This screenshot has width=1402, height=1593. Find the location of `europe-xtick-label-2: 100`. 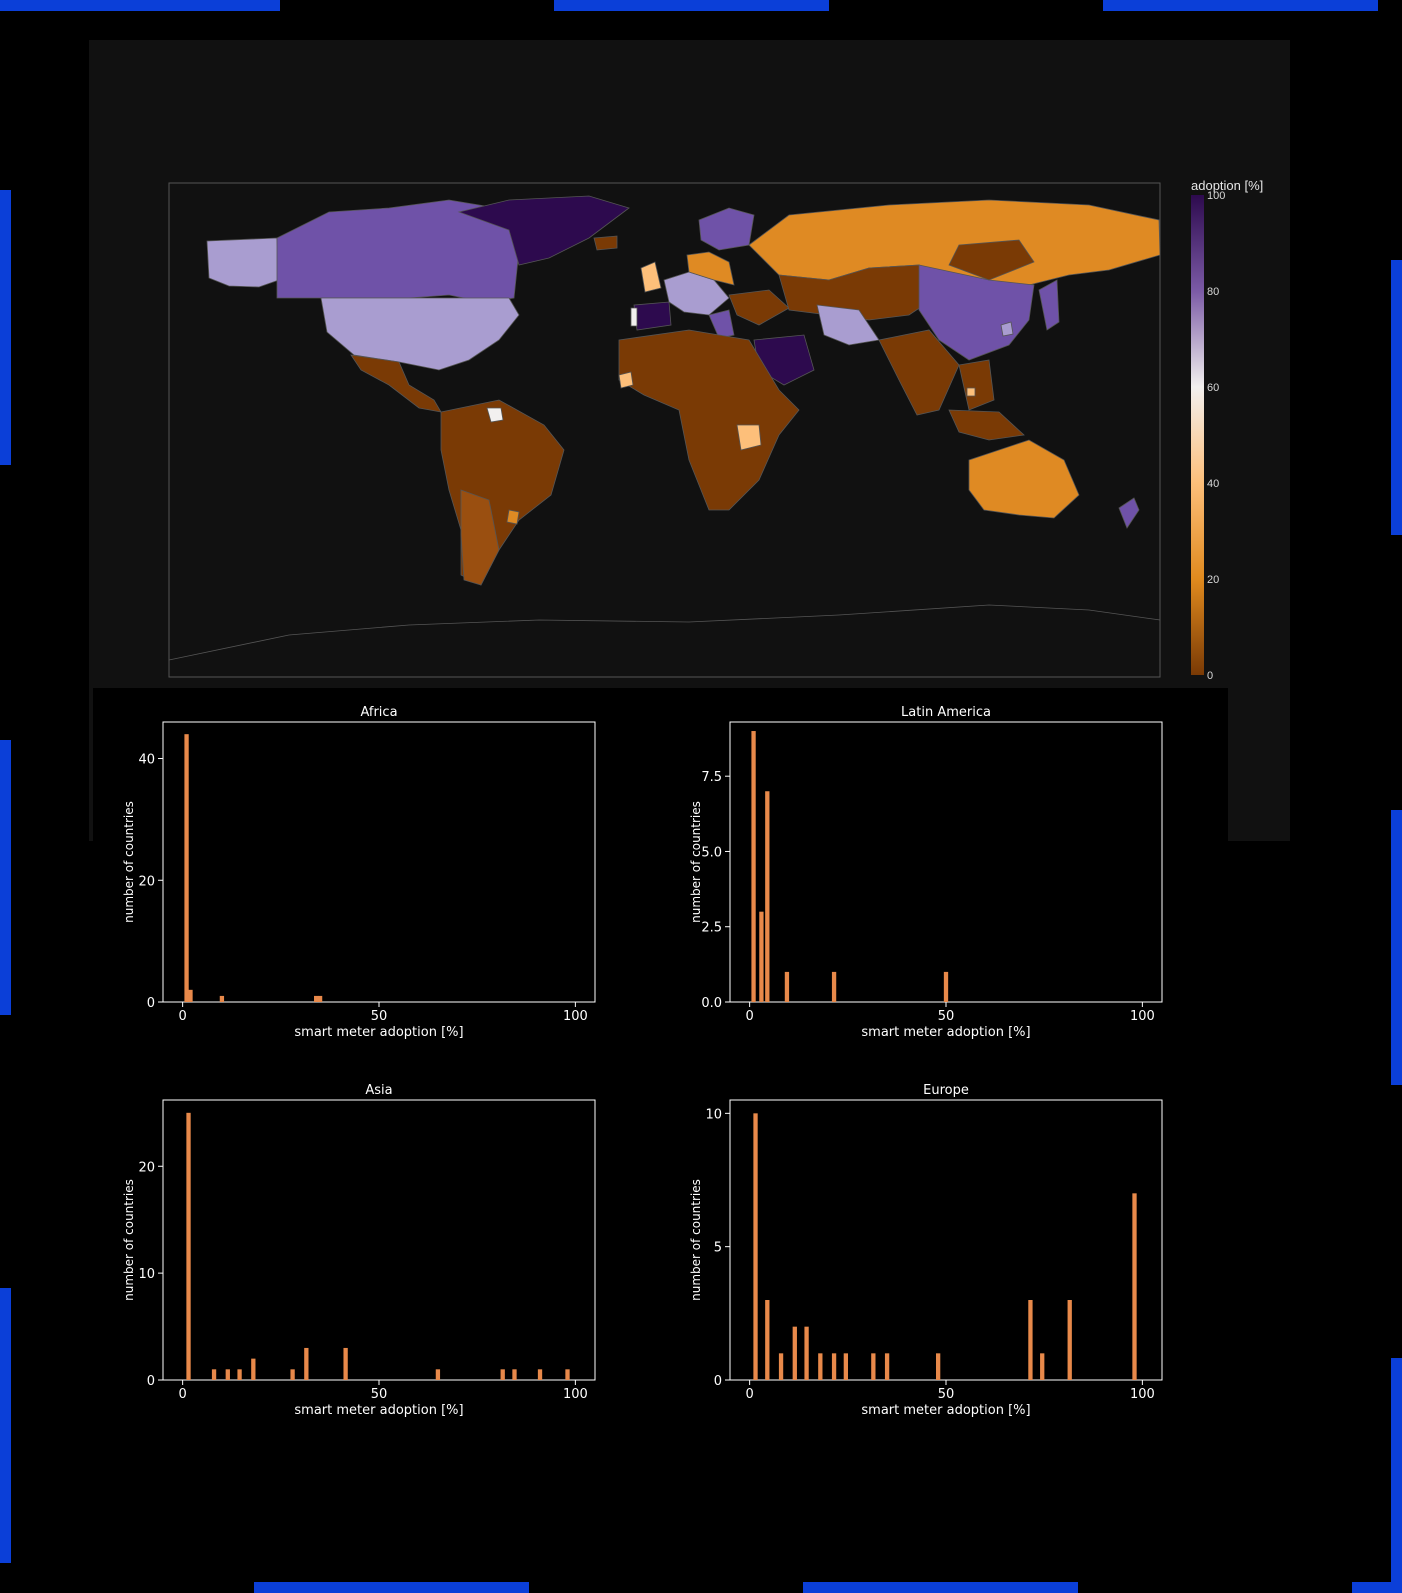

europe-xtick-label-2: 100 is located at coordinates (1142, 1394).